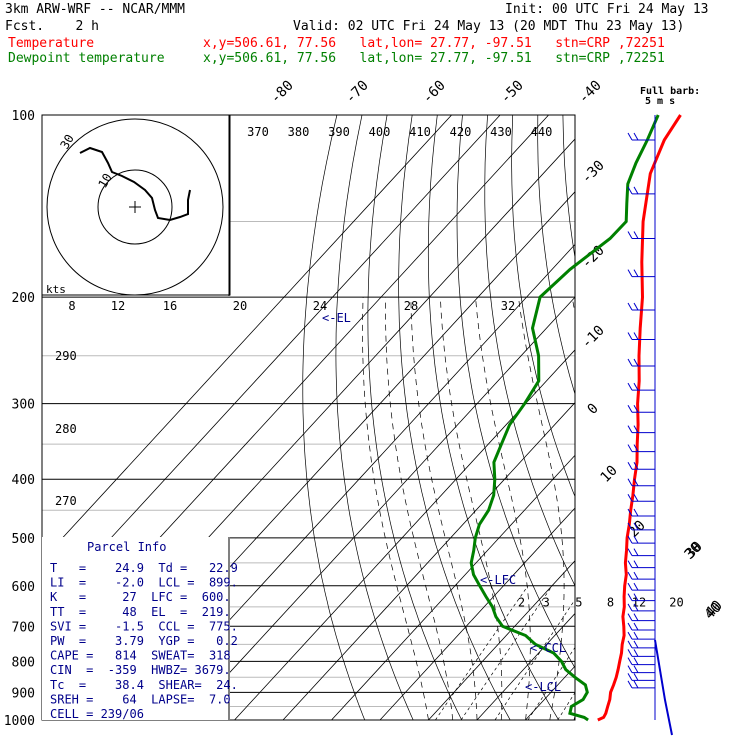 This screenshot has height=740, width=740. What do you see at coordinates (140, 656) in the screenshot?
I see `parcel-row: CAPE = 814 SWEAT= 318` at bounding box center [140, 656].